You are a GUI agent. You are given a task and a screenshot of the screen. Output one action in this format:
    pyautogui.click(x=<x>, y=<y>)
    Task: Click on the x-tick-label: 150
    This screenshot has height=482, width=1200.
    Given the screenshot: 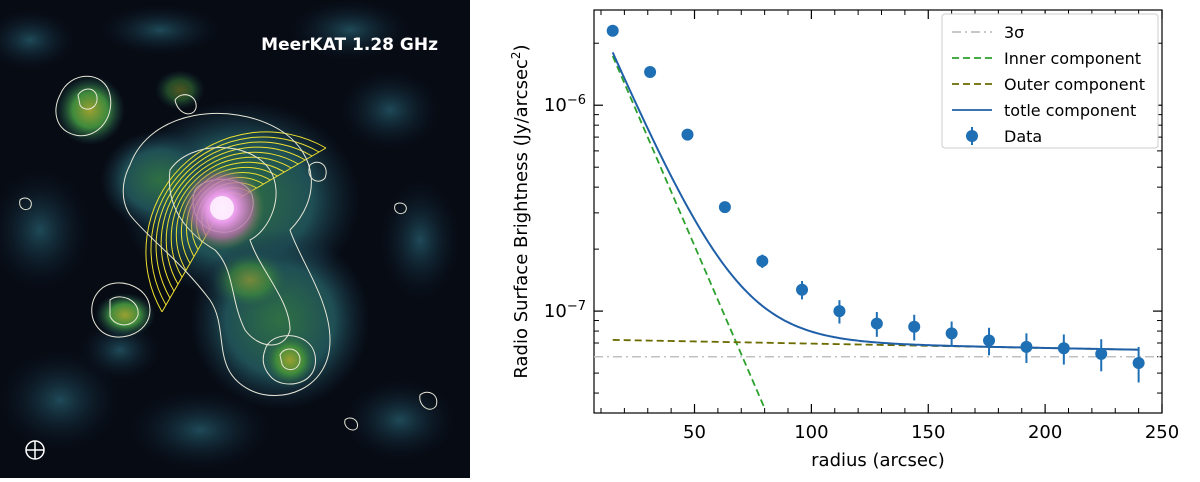 What is the action you would take?
    pyautogui.click(x=928, y=432)
    